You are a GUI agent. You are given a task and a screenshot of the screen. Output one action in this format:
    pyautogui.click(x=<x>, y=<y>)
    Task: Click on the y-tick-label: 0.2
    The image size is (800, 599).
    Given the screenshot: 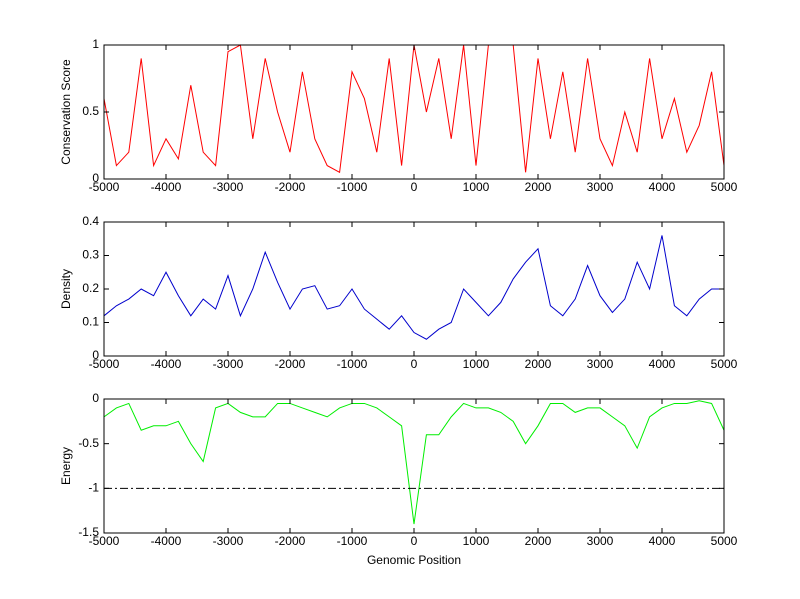 What is the action you would take?
    pyautogui.click(x=90, y=288)
    